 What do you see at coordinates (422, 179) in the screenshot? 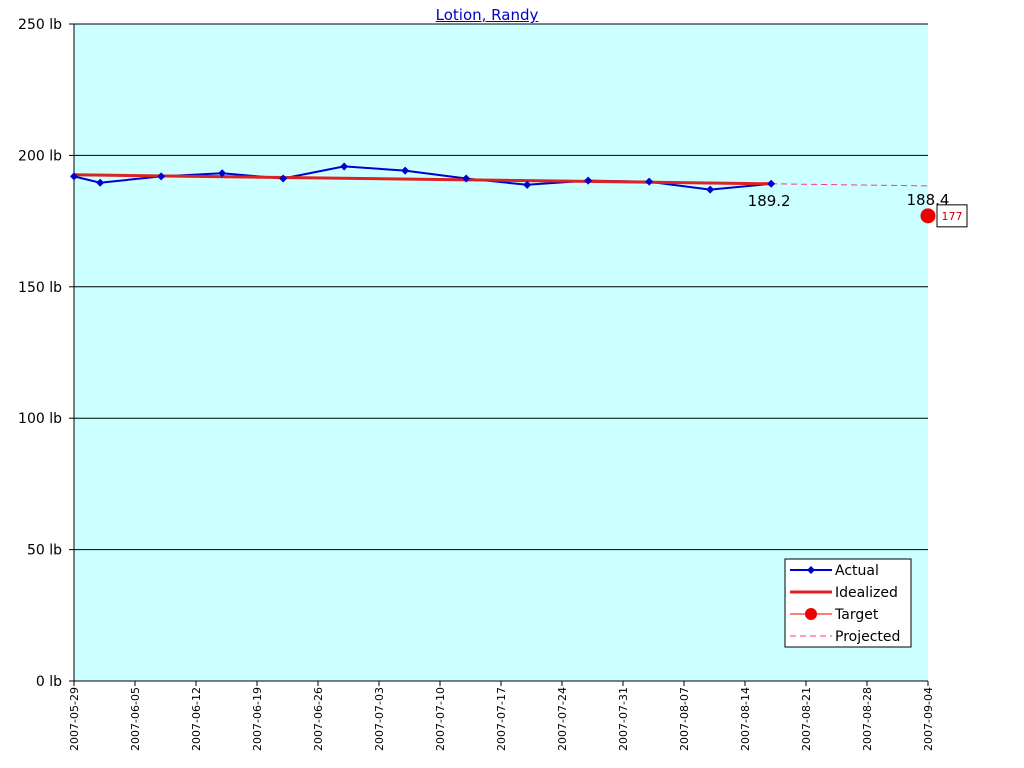
I see `idealized-line` at bounding box center [422, 179].